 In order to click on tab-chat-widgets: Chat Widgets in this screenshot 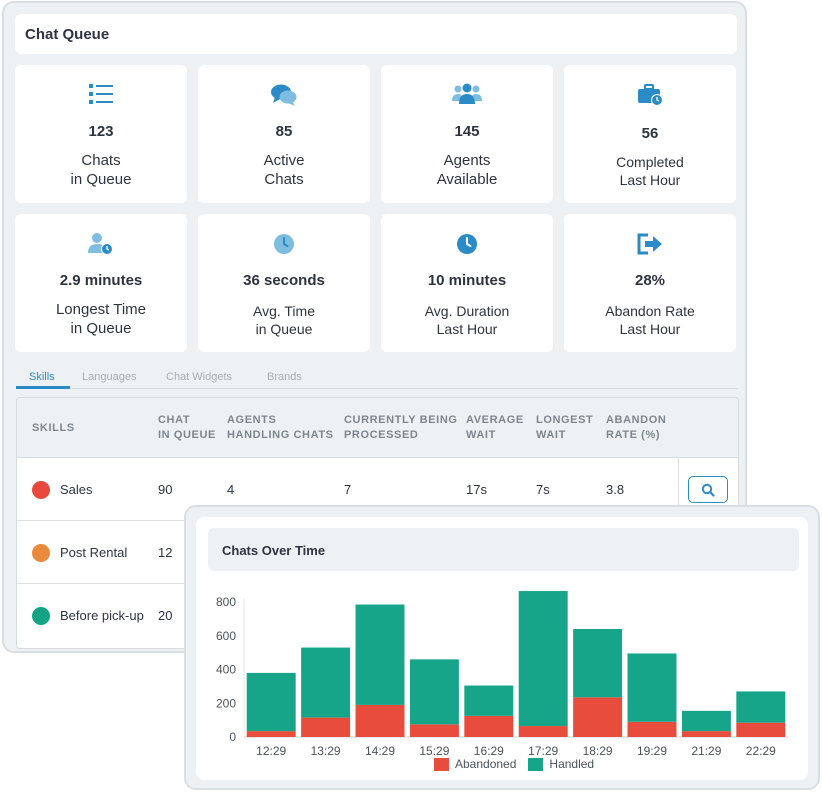, I will do `click(199, 377)`.